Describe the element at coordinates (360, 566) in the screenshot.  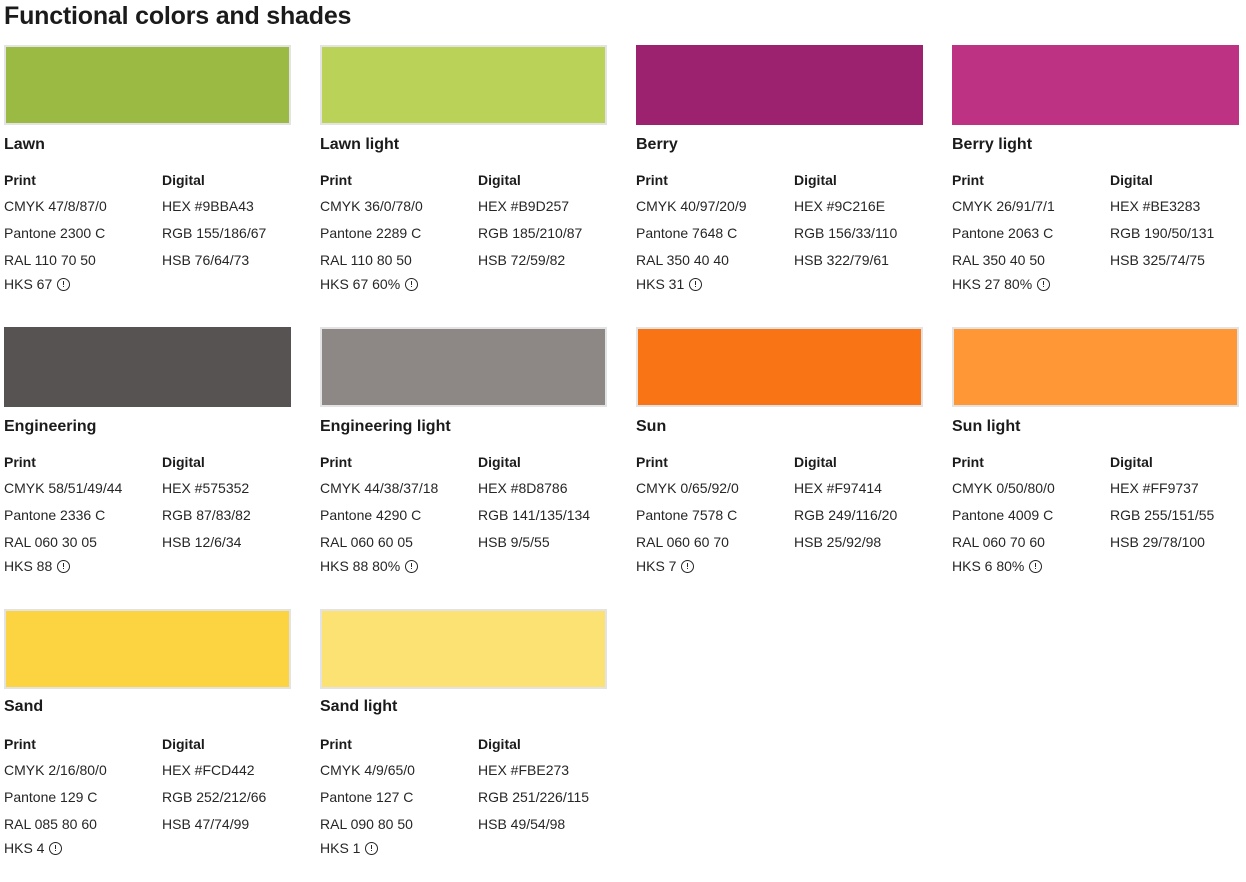
I see `hks-value: HKS 88 80%` at that location.